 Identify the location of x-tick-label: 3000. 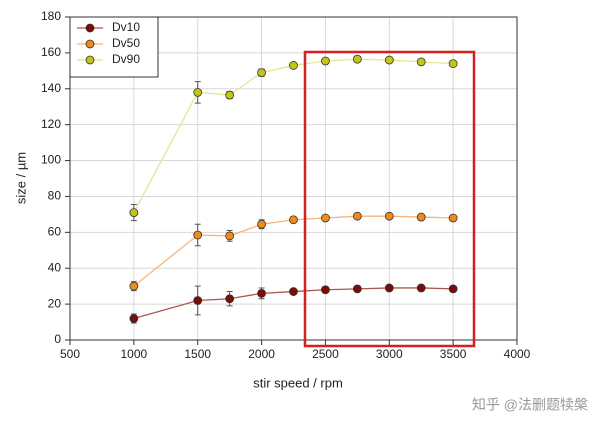
(389, 354).